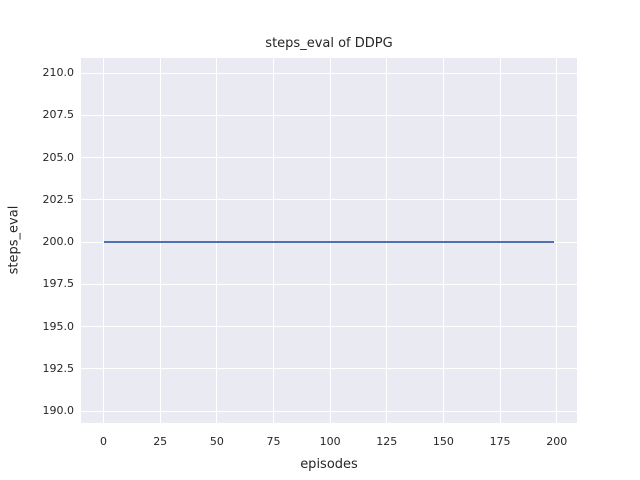 The height and width of the screenshot is (480, 640). What do you see at coordinates (216, 441) in the screenshot?
I see `x-tick-label: 50` at bounding box center [216, 441].